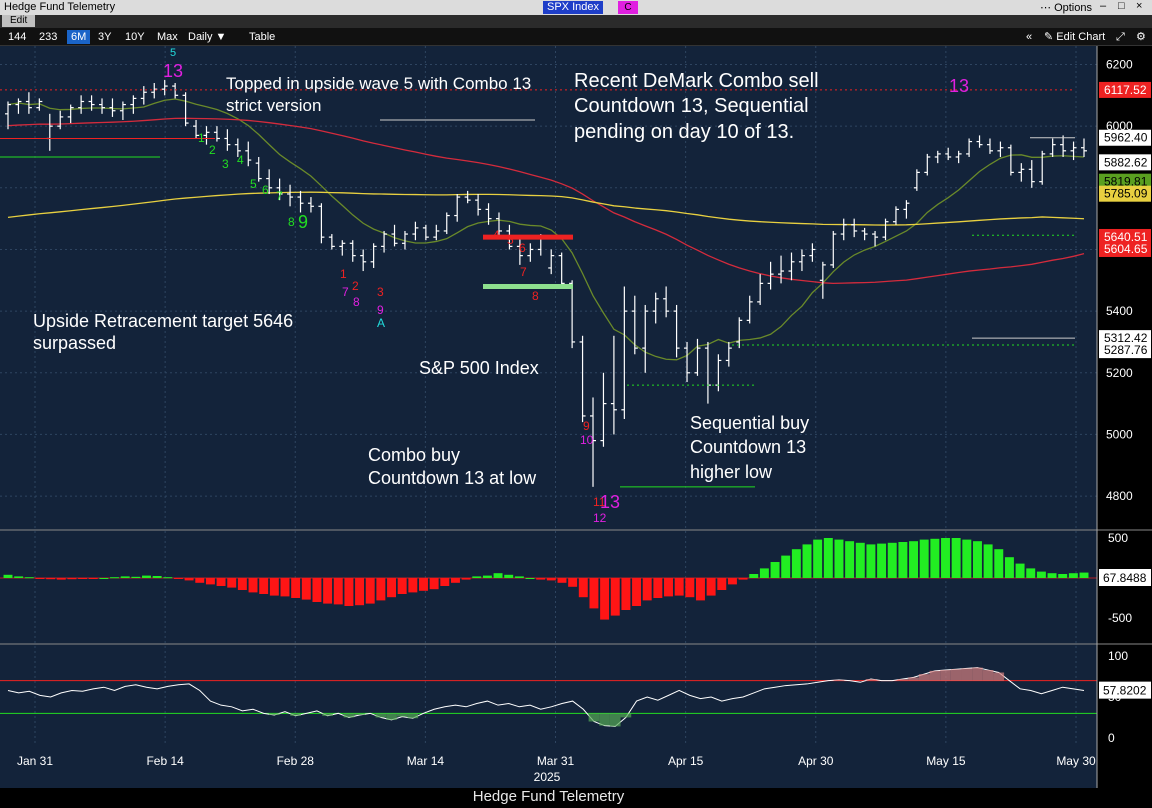 Image resolution: width=1152 pixels, height=808 pixels. What do you see at coordinates (173, 53) in the screenshot?
I see `wave-label: 5` at bounding box center [173, 53].